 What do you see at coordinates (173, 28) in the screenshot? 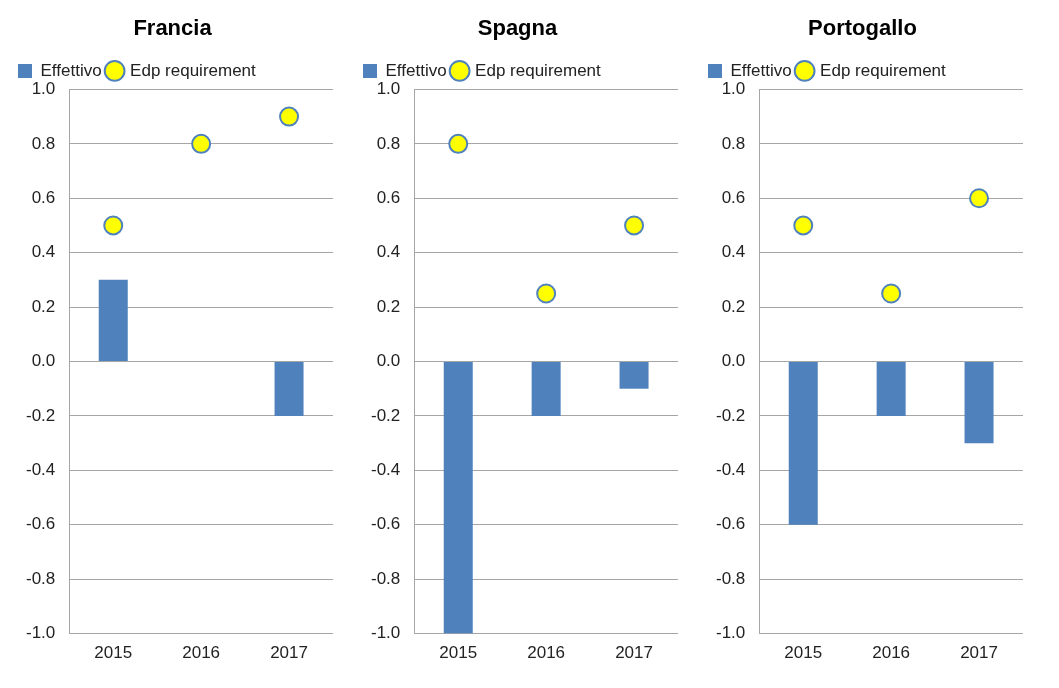
I see `chart-title: Francia` at bounding box center [173, 28].